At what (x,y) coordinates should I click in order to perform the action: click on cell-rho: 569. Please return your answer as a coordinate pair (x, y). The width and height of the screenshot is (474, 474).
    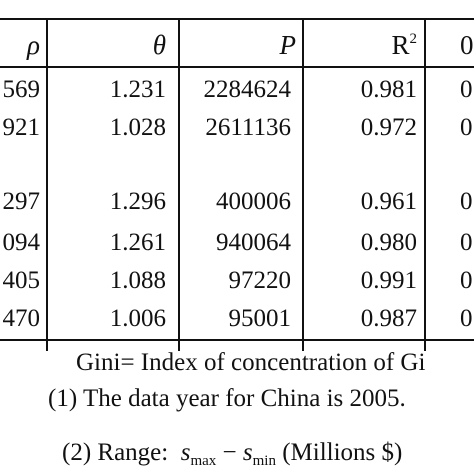
    Looking at the image, I should click on (21, 89).